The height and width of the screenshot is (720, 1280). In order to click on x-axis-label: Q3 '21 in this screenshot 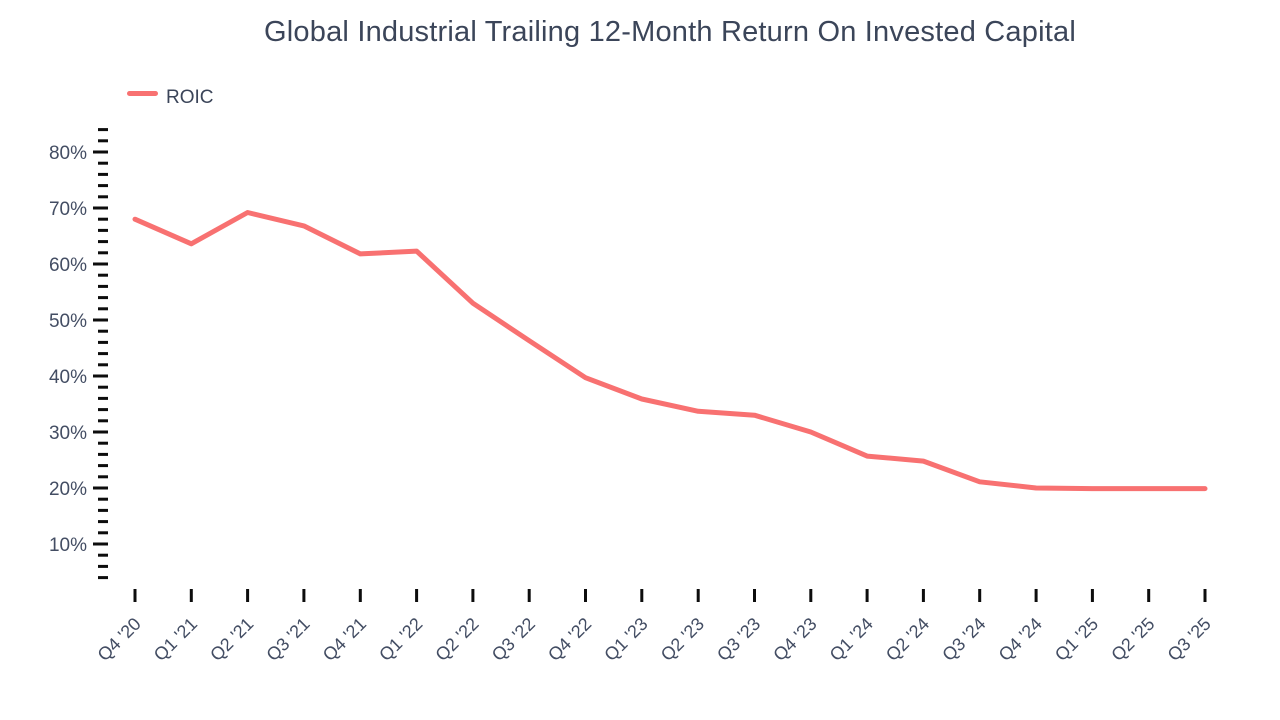, I will do `click(287, 639)`.